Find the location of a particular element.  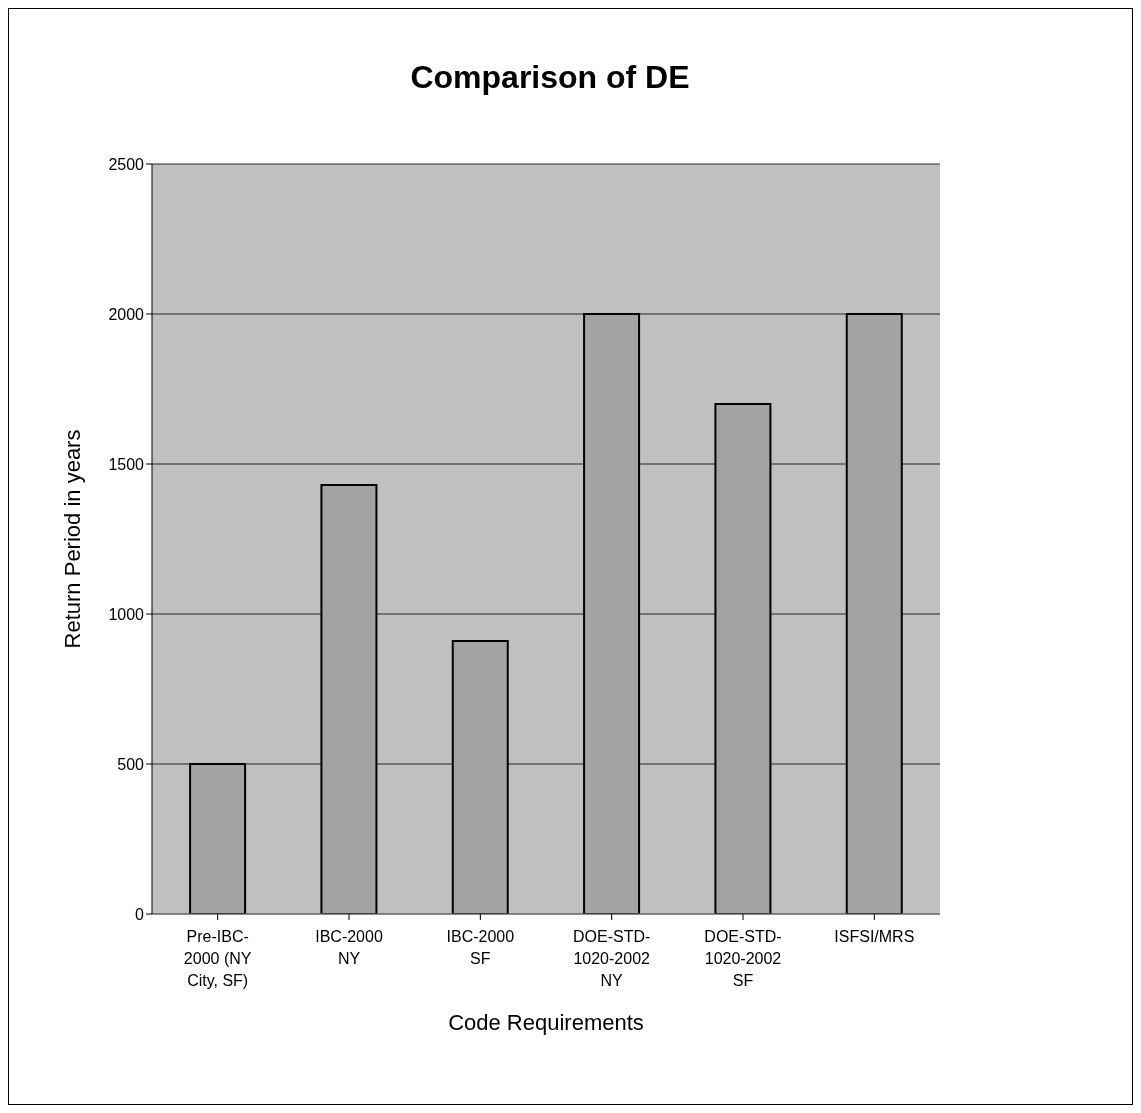

x-tick-label: DOE-STD-1020-2002 NY is located at coordinates (612, 958).